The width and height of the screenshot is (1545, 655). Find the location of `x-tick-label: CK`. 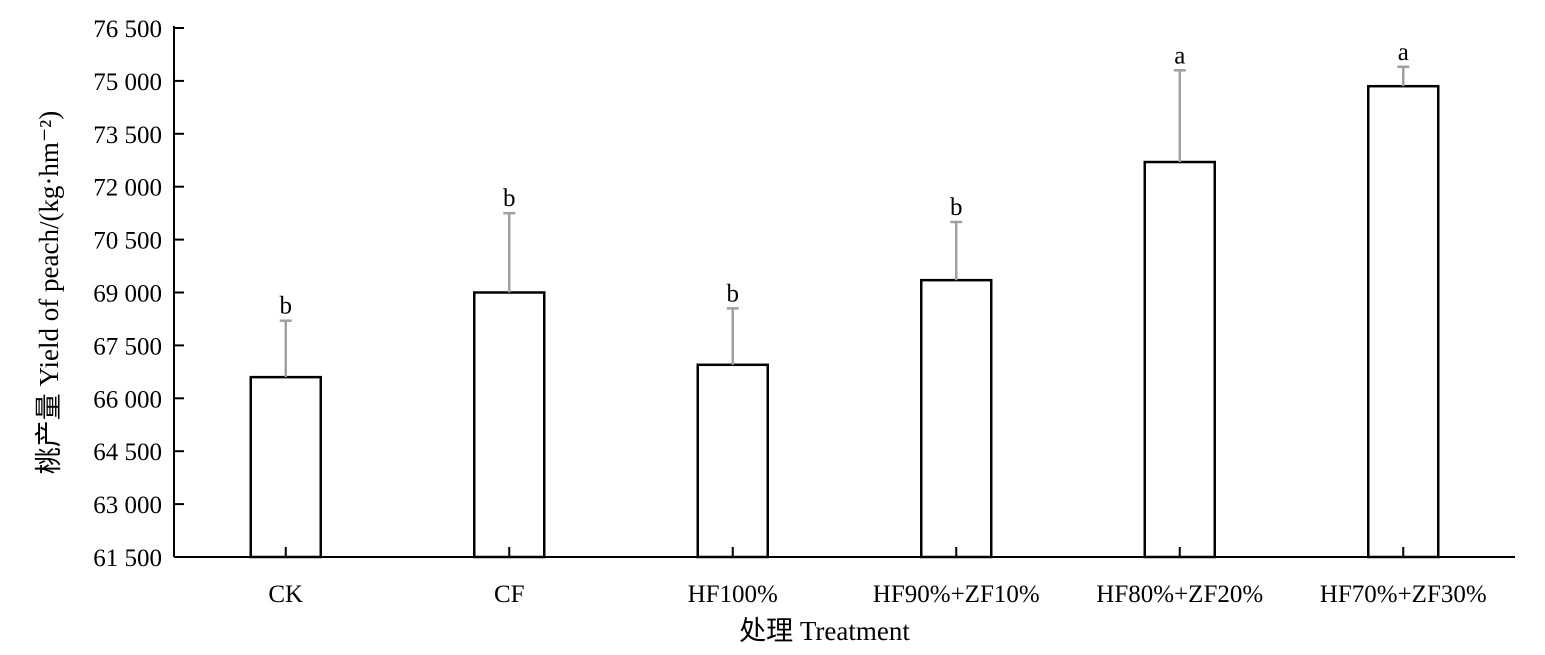

x-tick-label: CK is located at coordinates (285, 594).